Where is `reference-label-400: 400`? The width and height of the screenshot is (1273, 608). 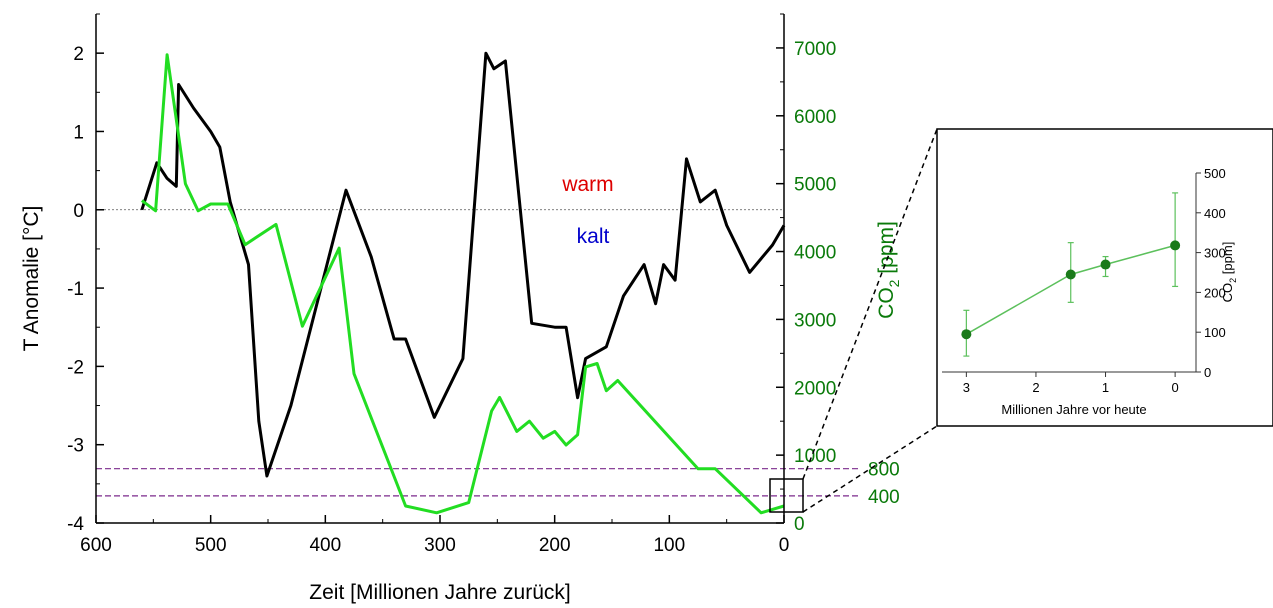
reference-label-400: 400 is located at coordinates (884, 497).